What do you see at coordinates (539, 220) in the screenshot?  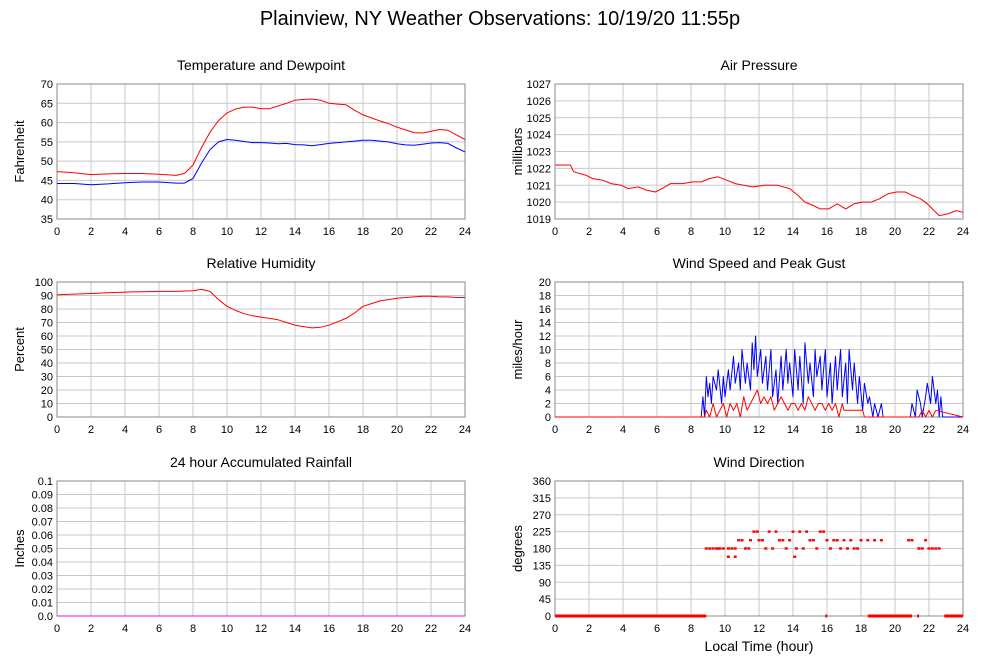 I see `y-tick-label: 1019` at bounding box center [539, 220].